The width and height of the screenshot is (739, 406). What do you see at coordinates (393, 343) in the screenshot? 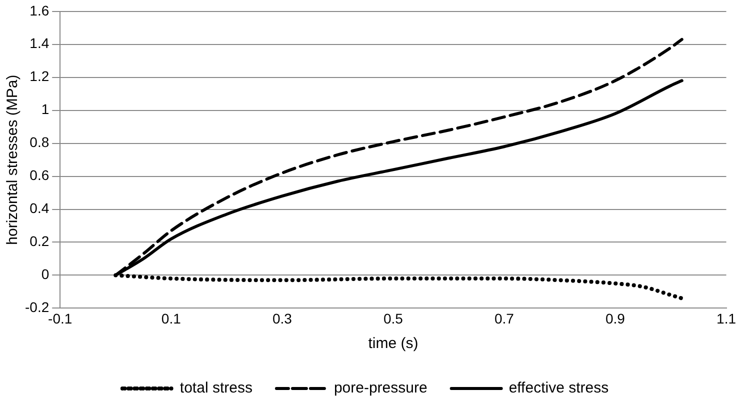
I see `x-axis-title: time (s)` at bounding box center [393, 343].